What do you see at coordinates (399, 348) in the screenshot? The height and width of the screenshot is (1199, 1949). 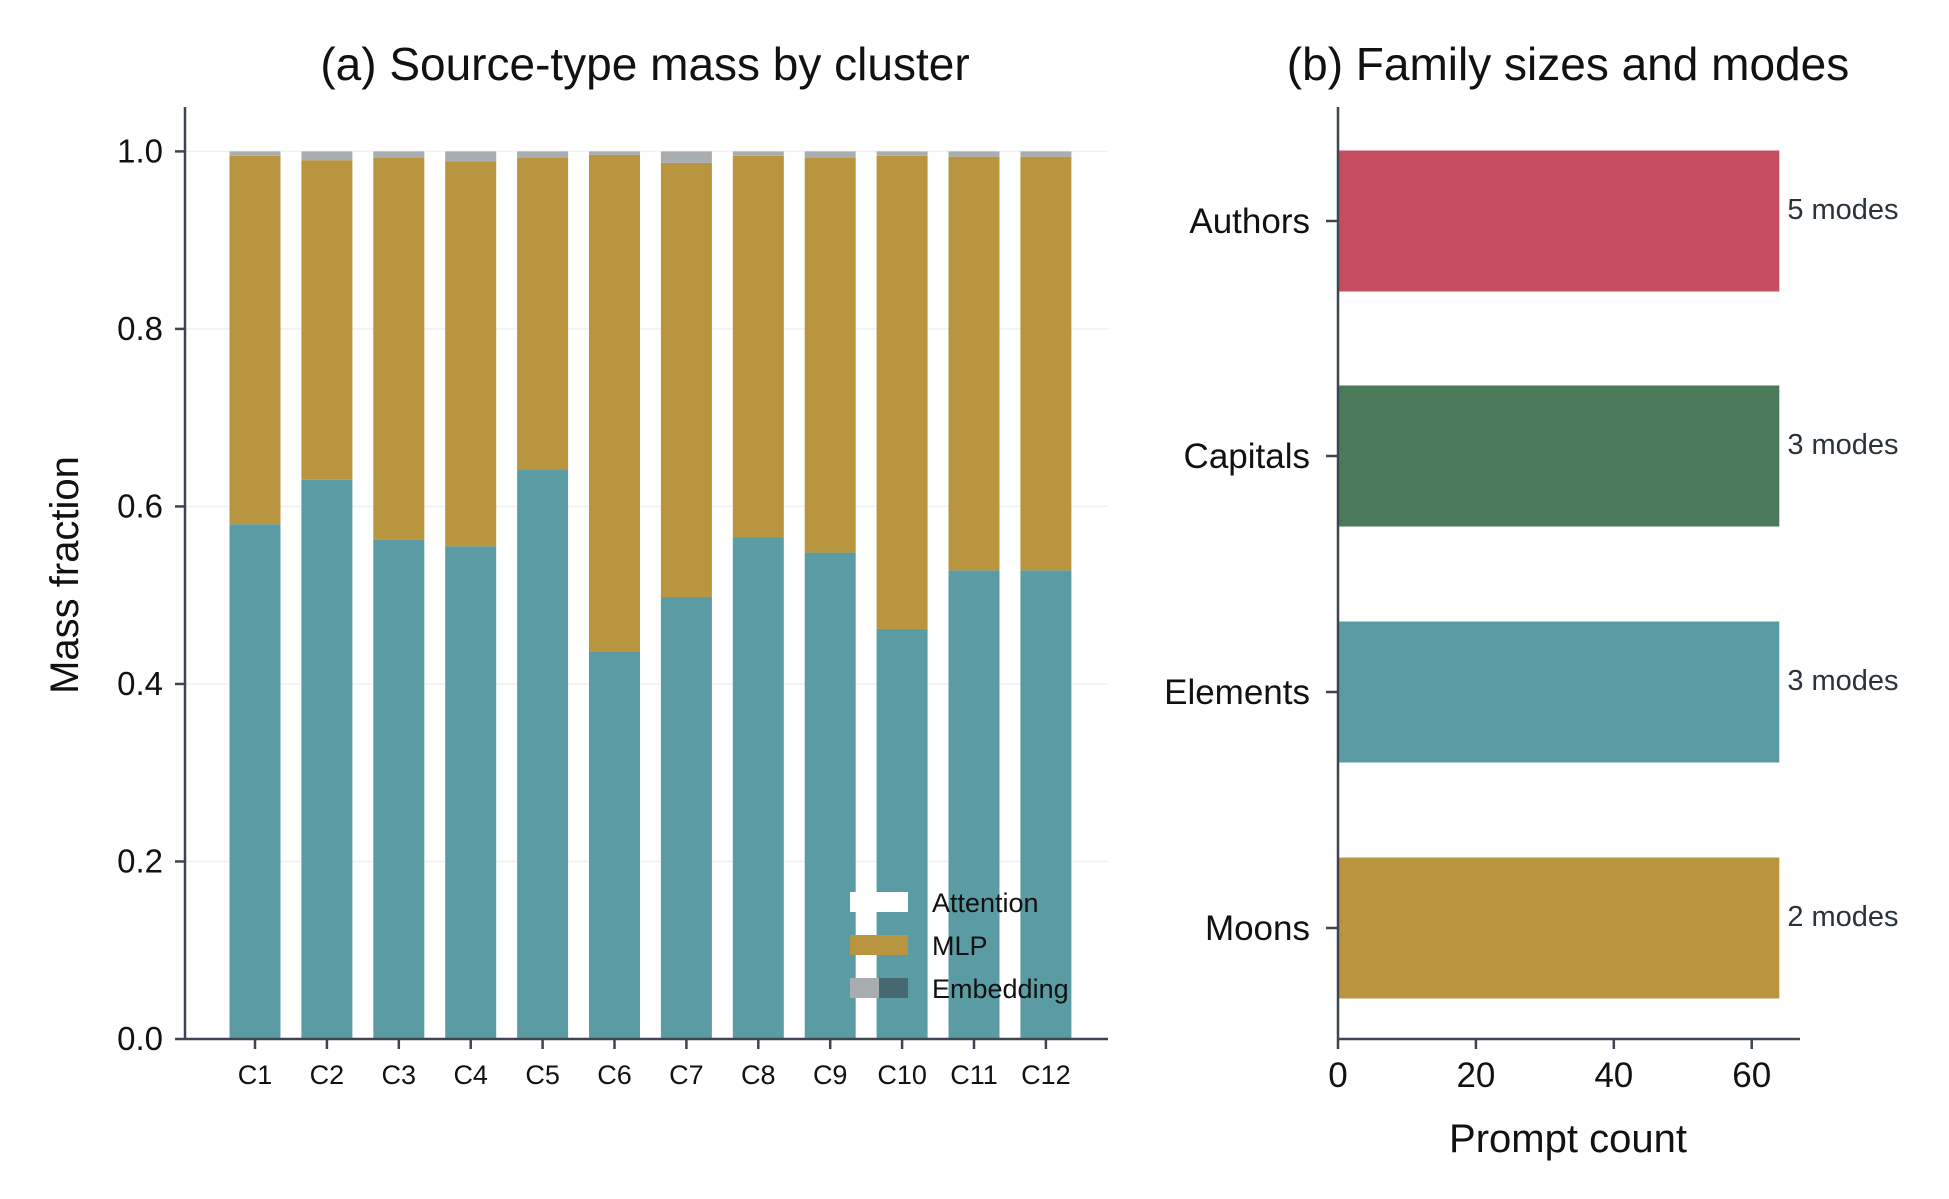 I see `bar-mlp-c3` at bounding box center [399, 348].